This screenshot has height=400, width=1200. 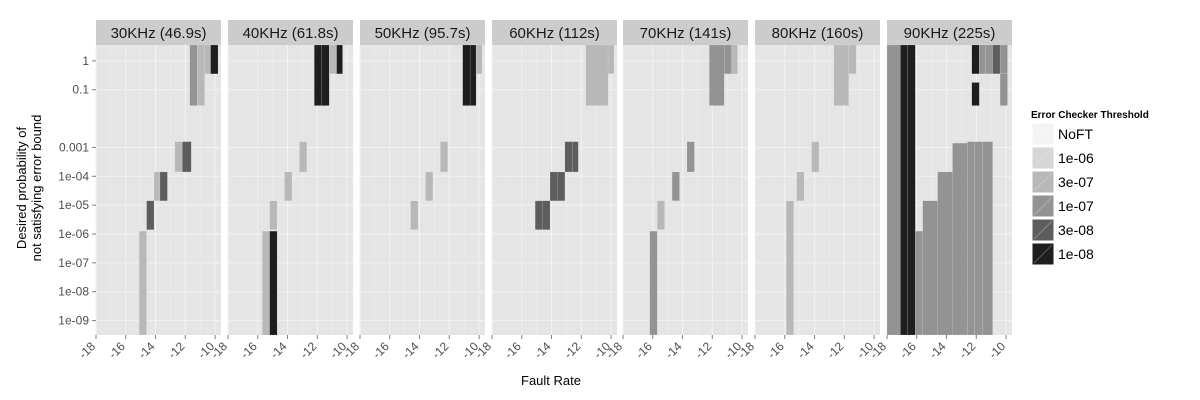 I want to click on y-axis-ticks: 1 0.1 0.001 1e-04 1e-05 1e-06 1e-07 1e-08 1e-09, so click(x=77, y=191).